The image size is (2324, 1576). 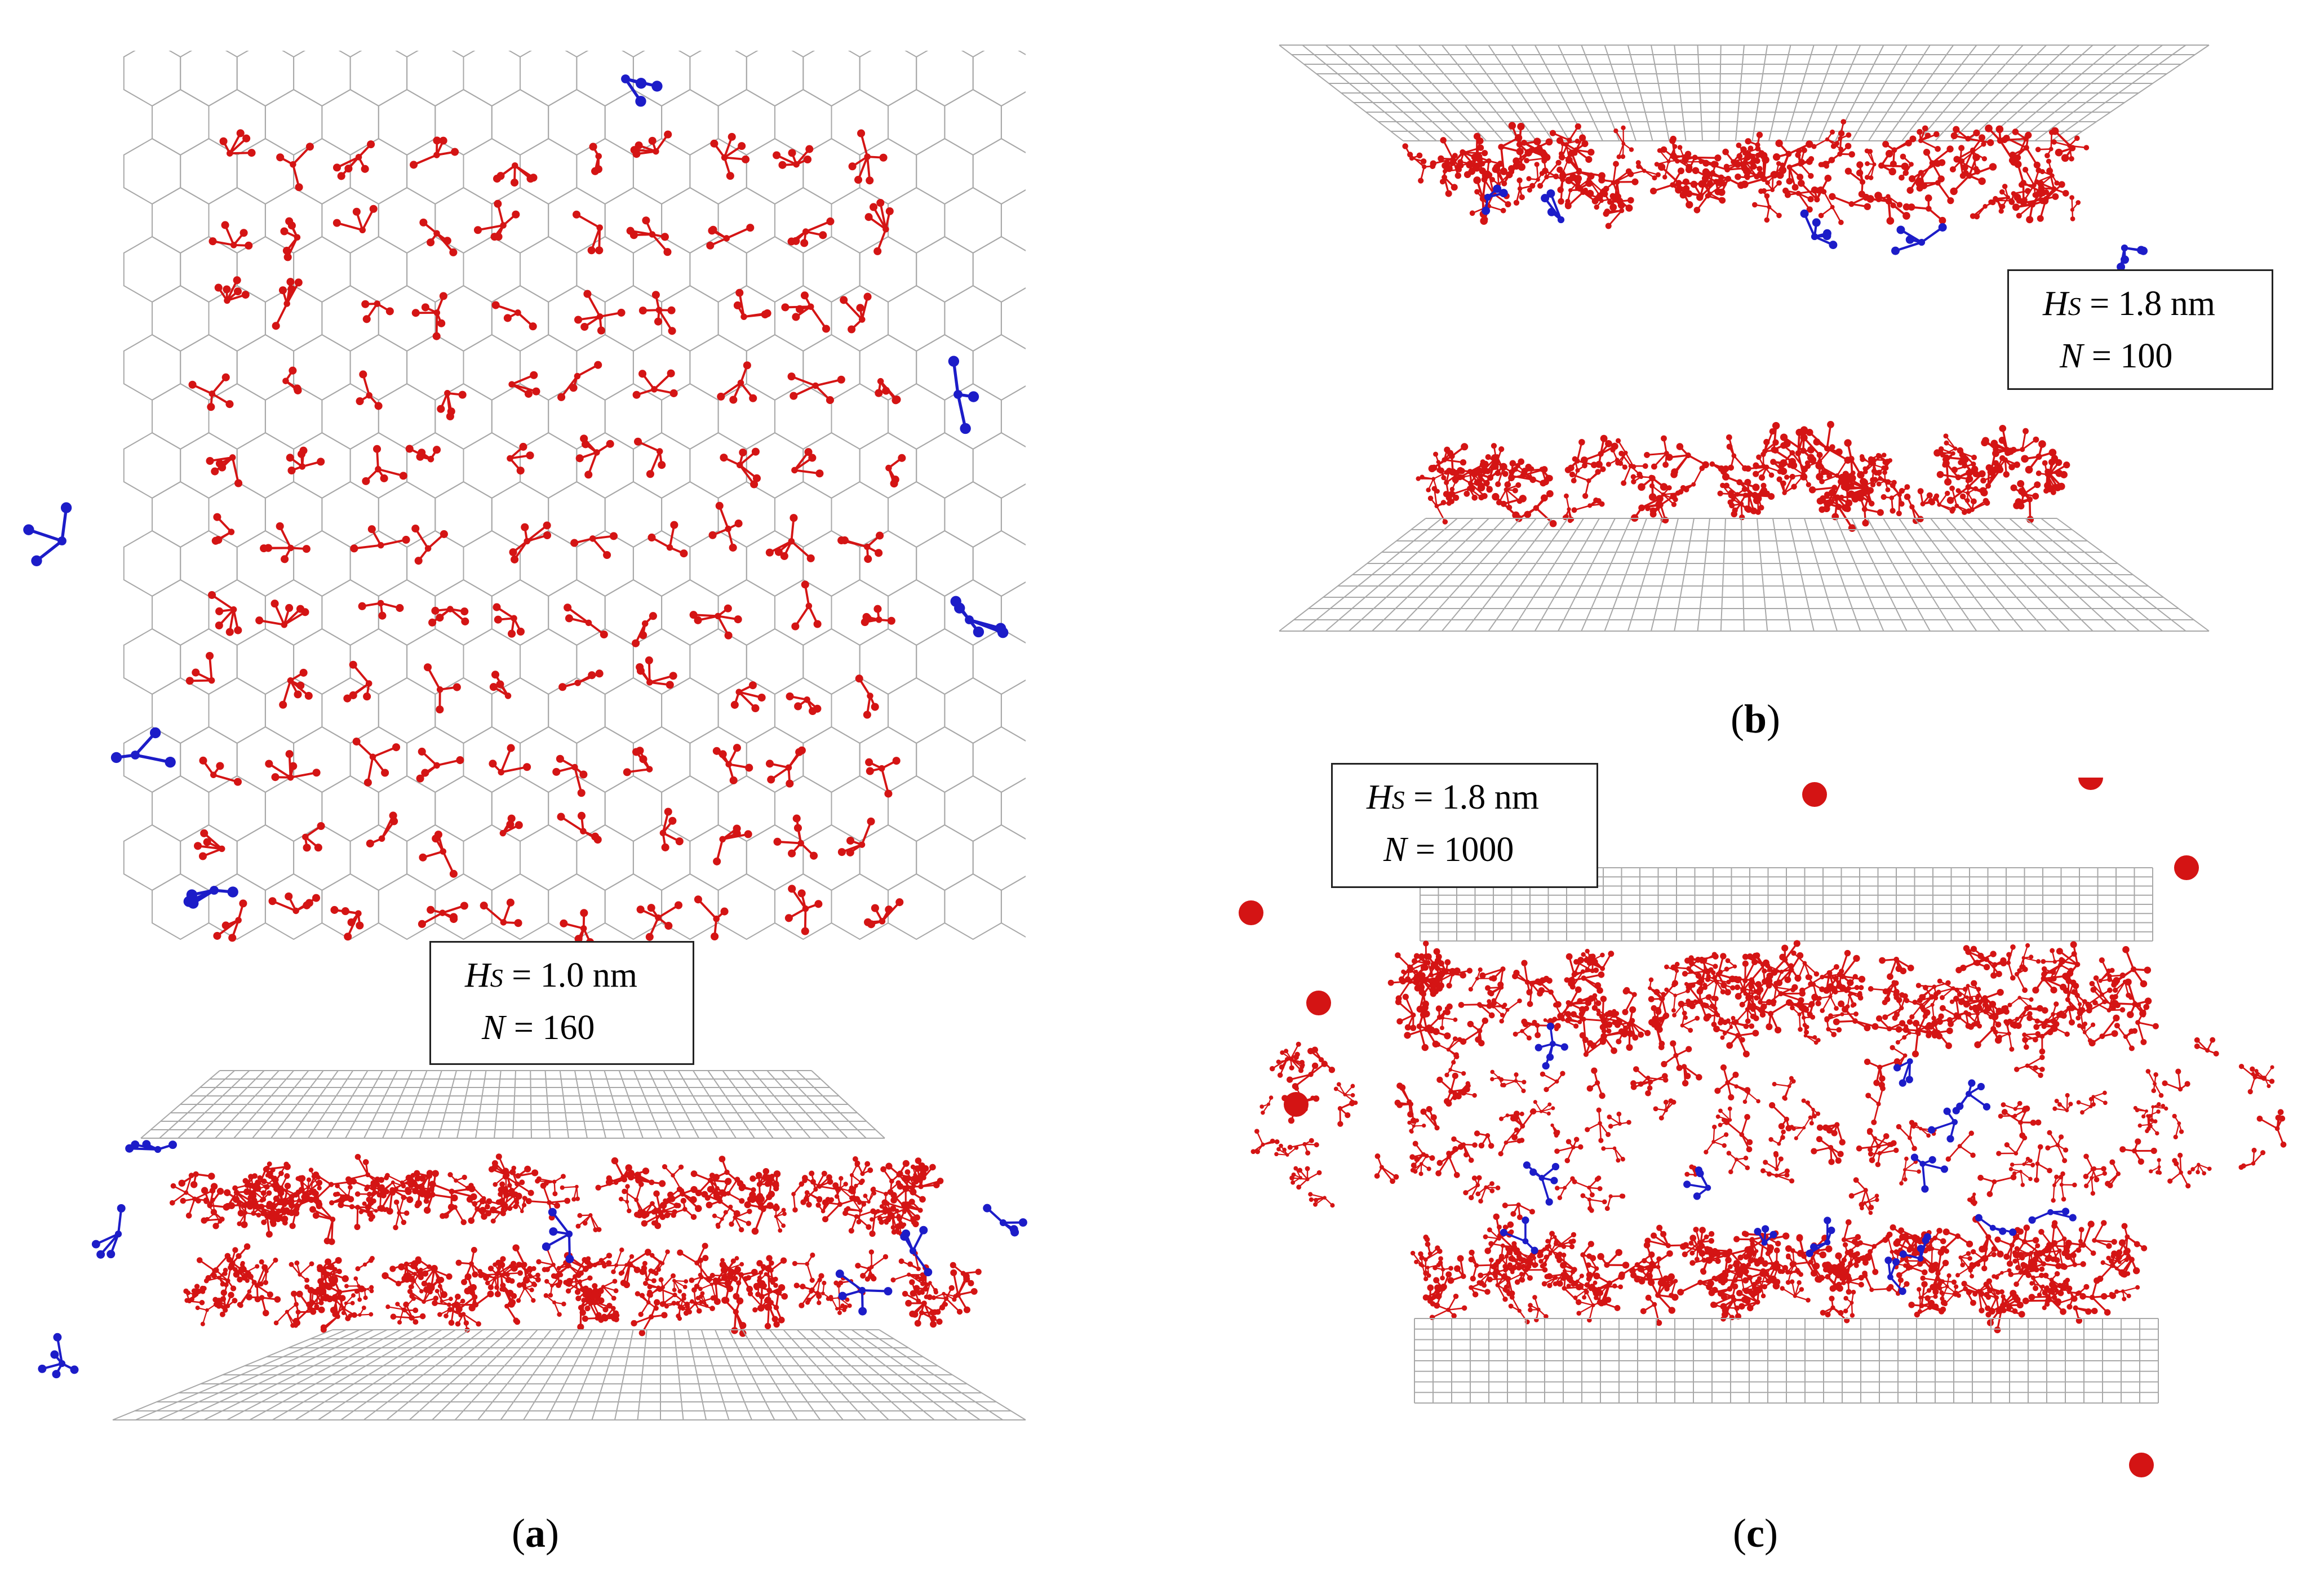 I want to click on n-value: = 160, so click(x=550, y=1028).